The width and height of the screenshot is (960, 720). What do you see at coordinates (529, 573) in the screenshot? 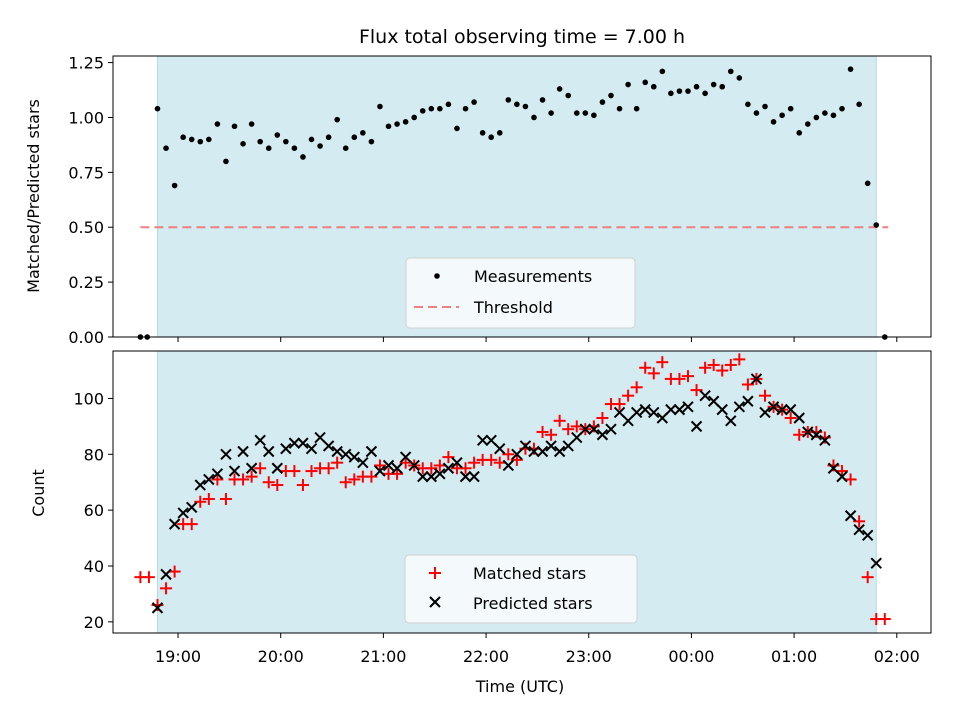
I see `legend-matched-label: Matched stars` at bounding box center [529, 573].